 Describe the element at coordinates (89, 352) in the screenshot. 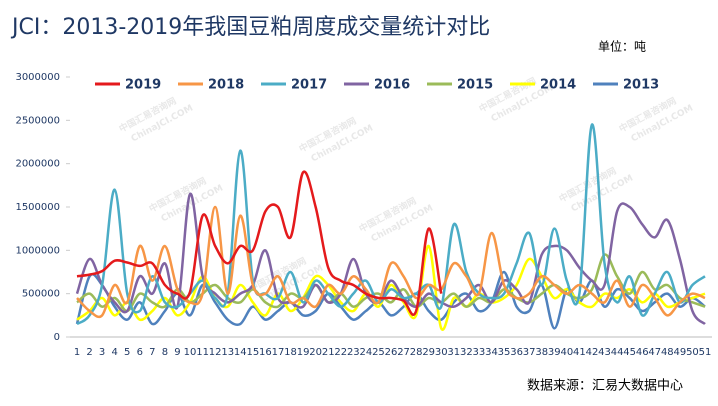

I see `x-tick-label: 2` at that location.